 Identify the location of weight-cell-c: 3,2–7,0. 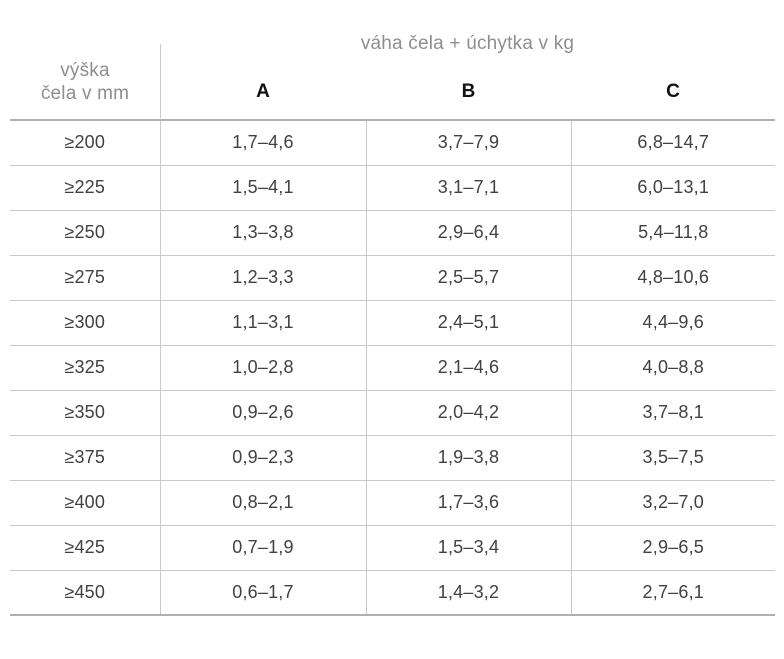
(673, 502).